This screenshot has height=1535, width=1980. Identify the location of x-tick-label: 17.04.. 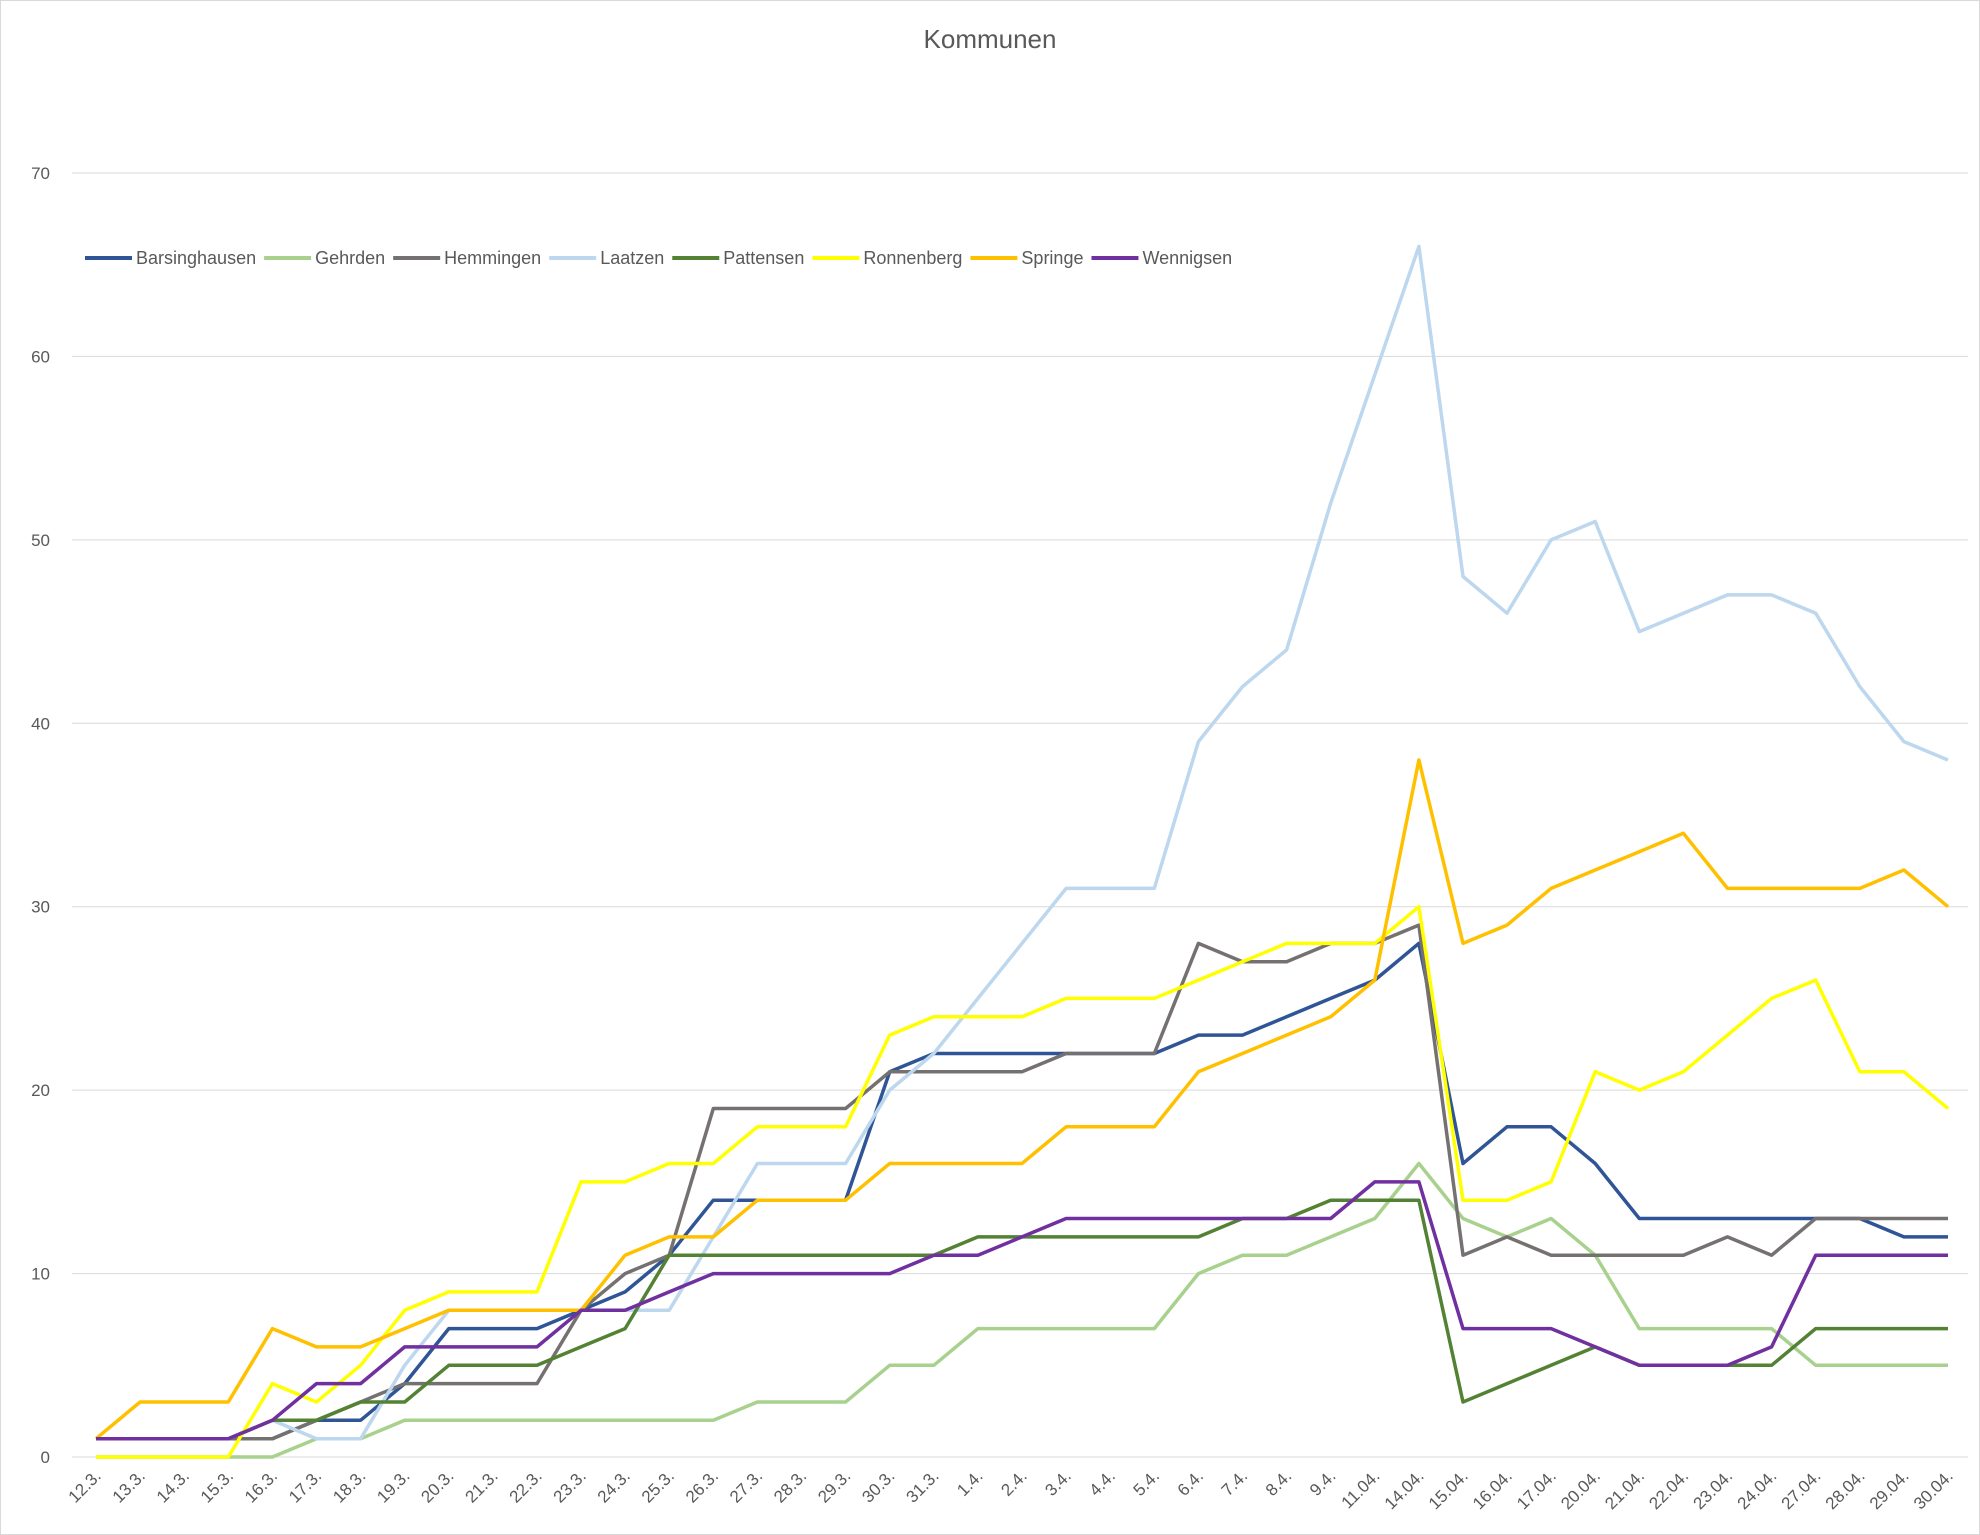
(1536, 1489).